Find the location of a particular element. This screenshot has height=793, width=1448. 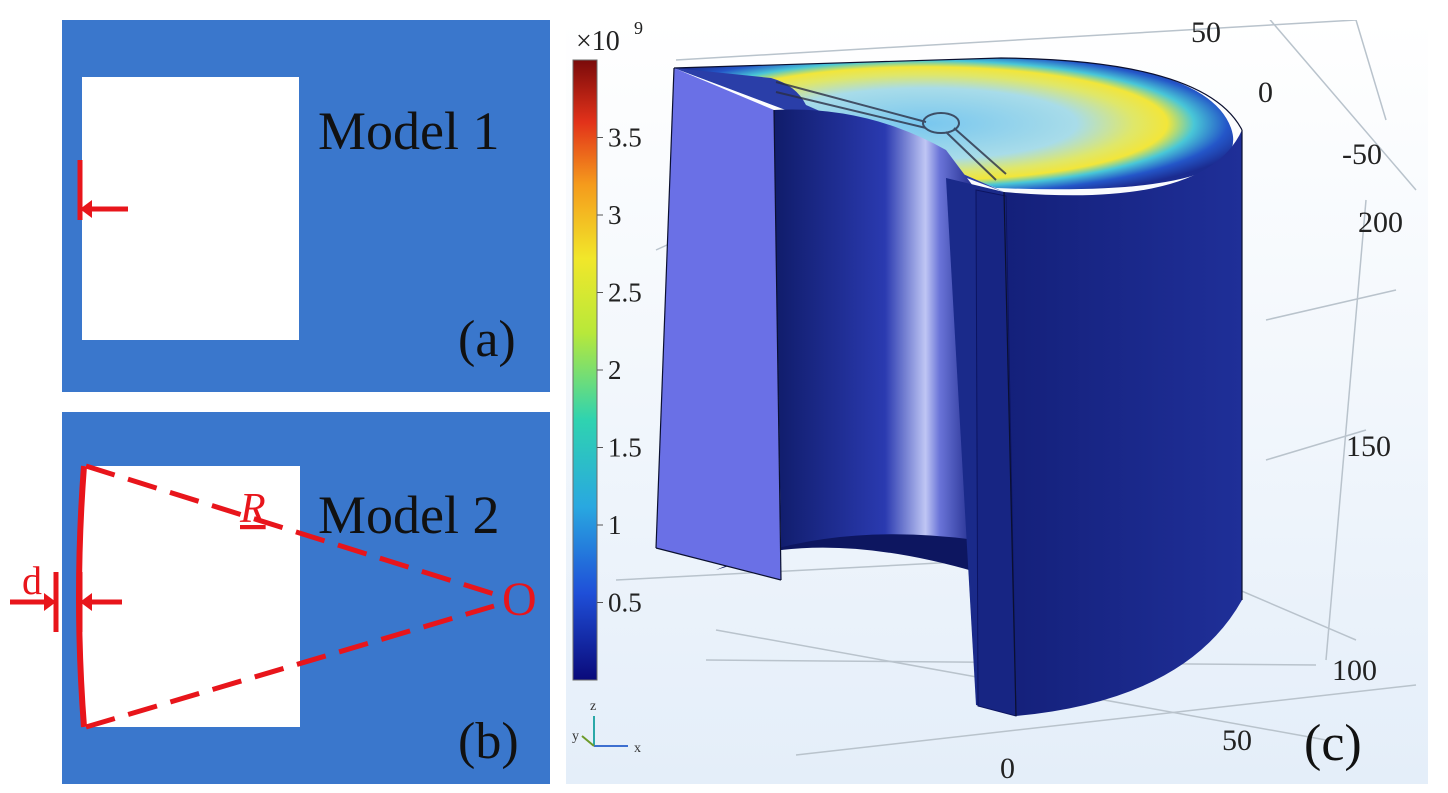

axis-bottom-tick-1: 50 is located at coordinates (1237, 740).